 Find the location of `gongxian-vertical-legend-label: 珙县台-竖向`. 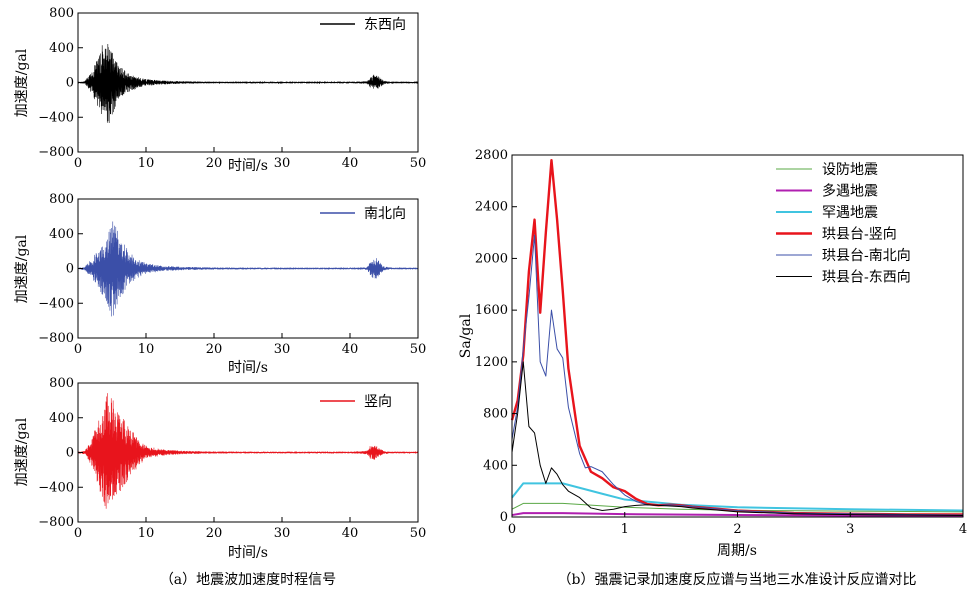

gongxian-vertical-legend-label: 珙县台-竖向 is located at coordinates (859, 235).